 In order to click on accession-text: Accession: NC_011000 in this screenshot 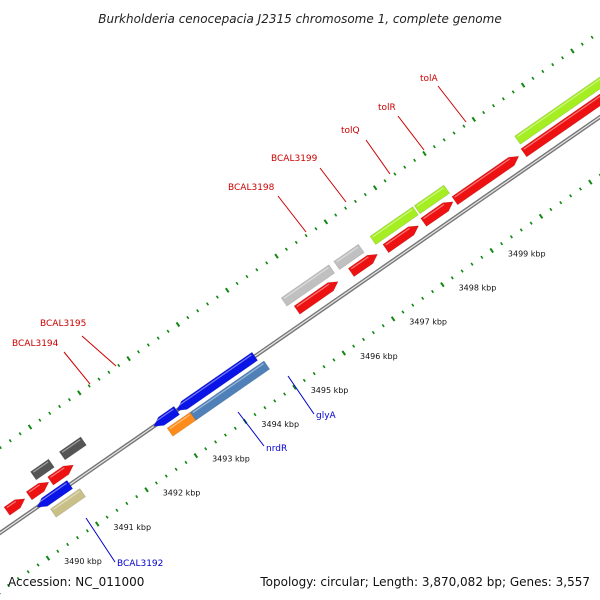, I will do `click(76, 582)`.